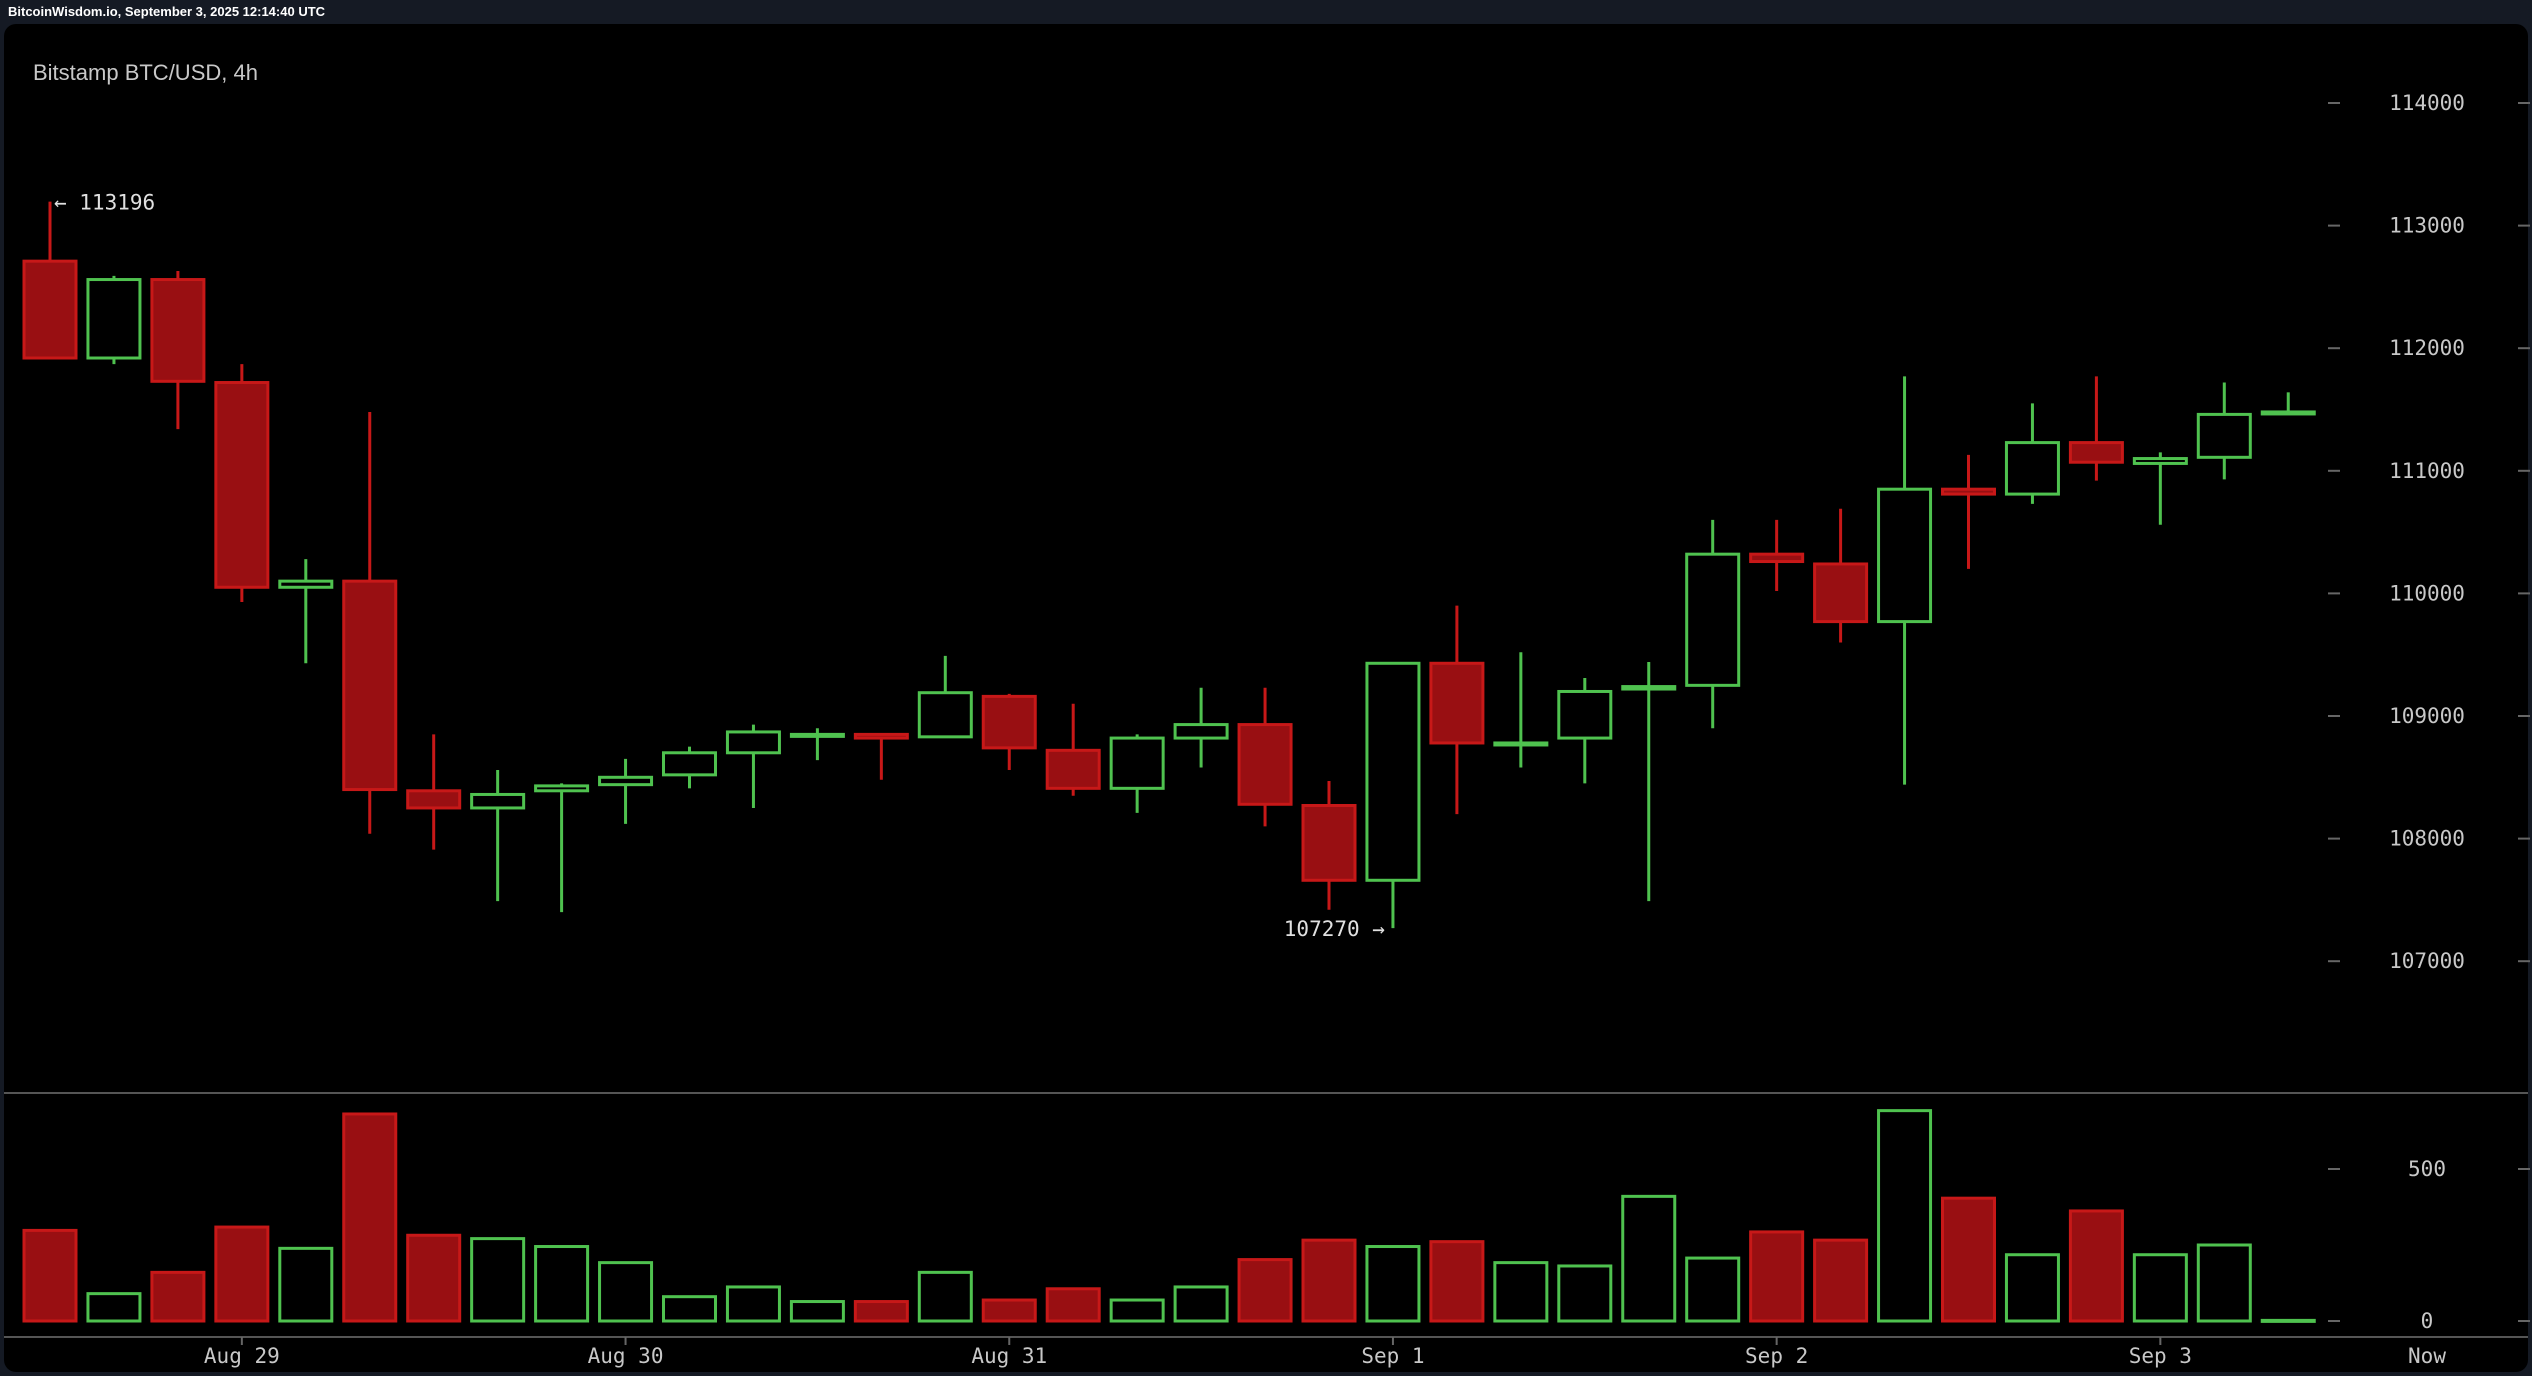 The width and height of the screenshot is (2532, 1376). I want to click on time-tick-label: Sep 1, so click(1392, 1356).